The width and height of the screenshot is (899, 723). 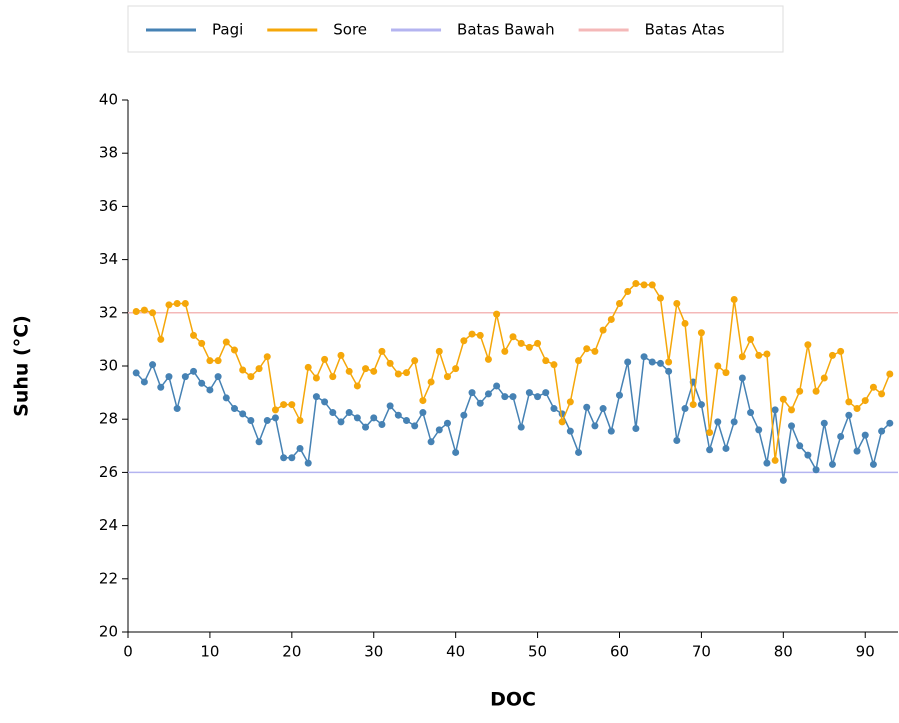 What do you see at coordinates (108, 632) in the screenshot?
I see `y-tick-label: 20` at bounding box center [108, 632].